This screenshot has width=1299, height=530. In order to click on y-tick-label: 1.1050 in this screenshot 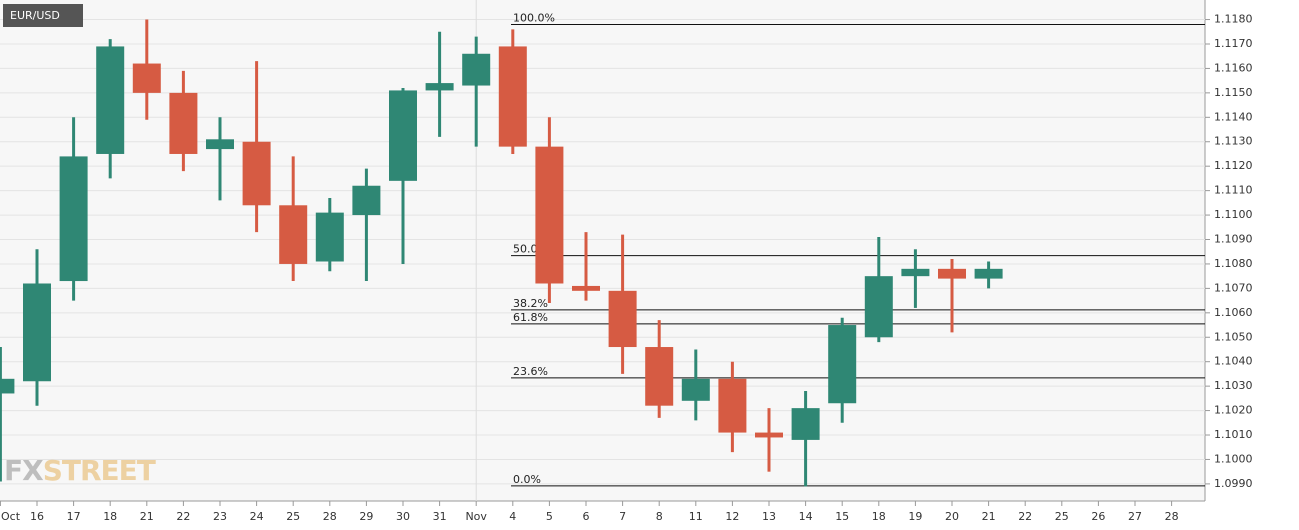, I will do `click(1233, 336)`.